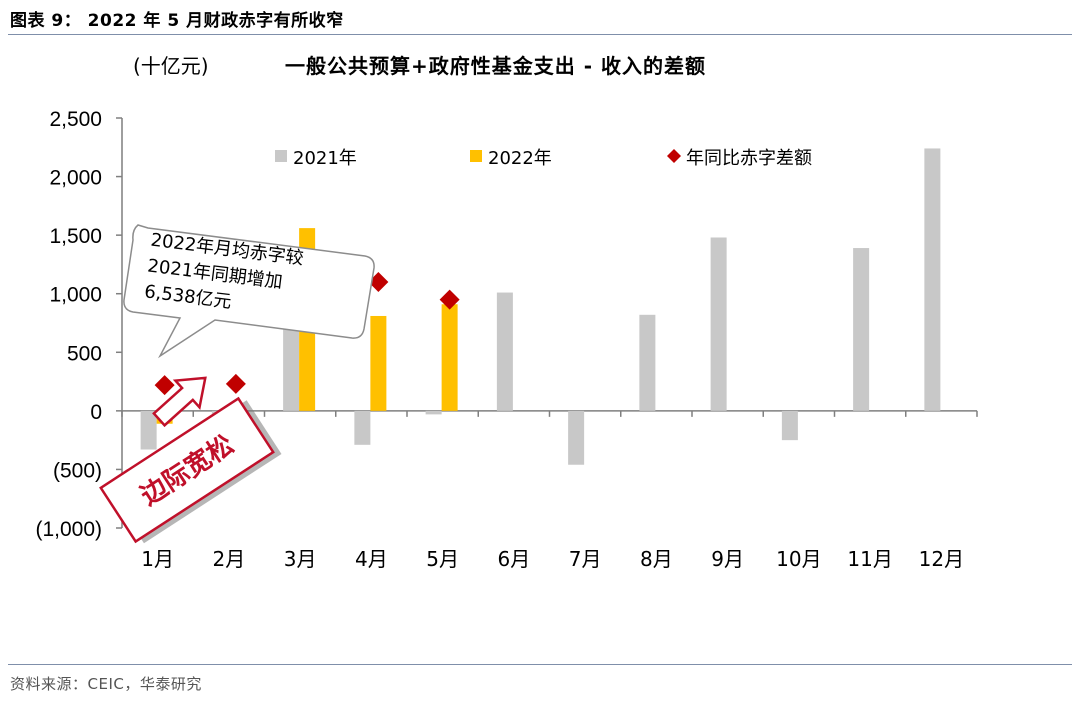 This screenshot has width=1080, height=702. Describe the element at coordinates (77, 470) in the screenshot. I see `y-tick-label: (500)` at that location.